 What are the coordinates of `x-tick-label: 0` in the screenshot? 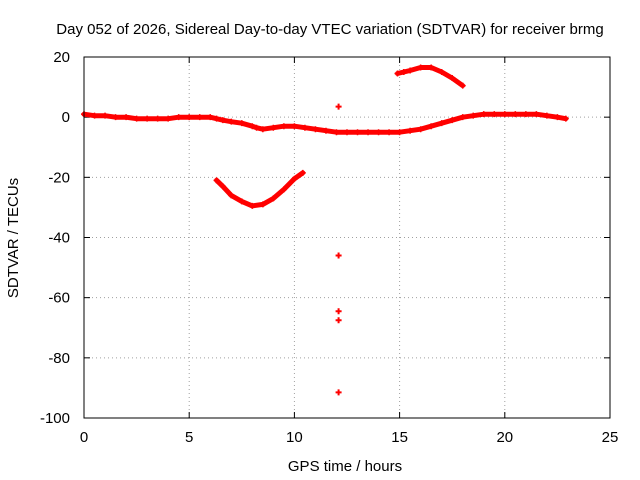 It's located at (84, 437).